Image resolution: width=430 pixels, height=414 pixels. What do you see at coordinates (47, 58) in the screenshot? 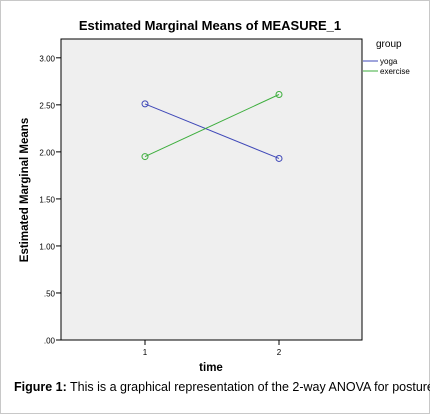
I see `y-tick-label: 3.00` at bounding box center [47, 58].